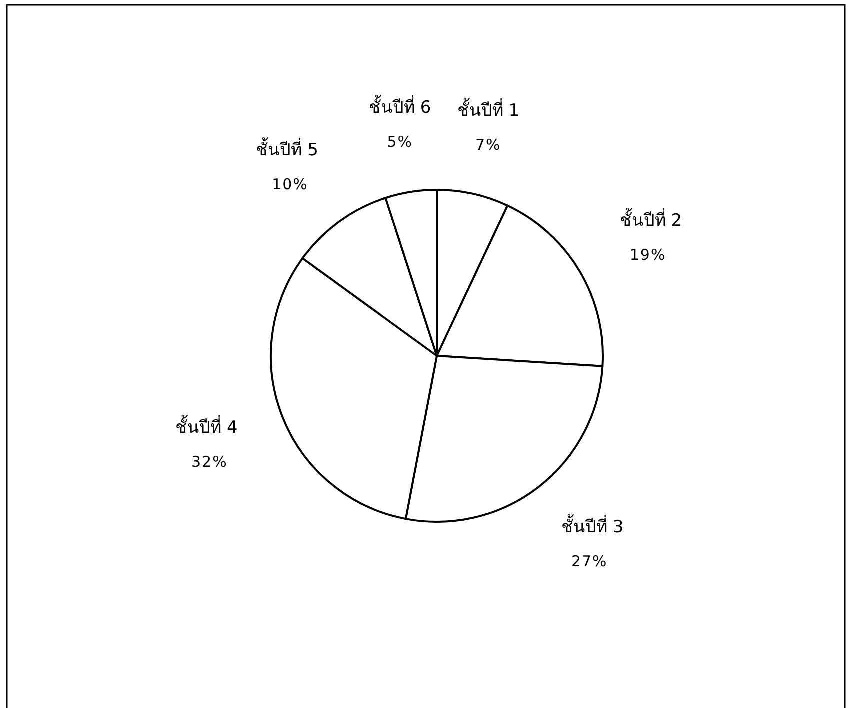 The width and height of the screenshot is (852, 708). Describe the element at coordinates (648, 255) in the screenshot. I see `data-label: 19%` at that location.